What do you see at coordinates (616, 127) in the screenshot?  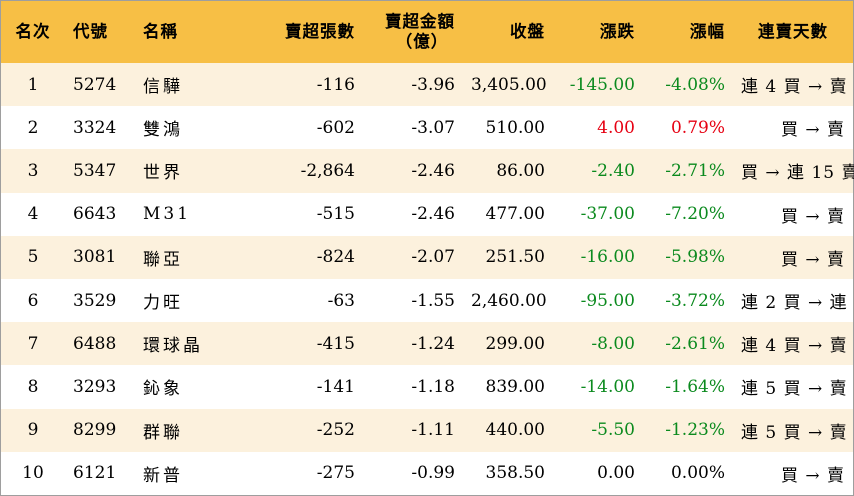 I see `cell-change: 4.00` at bounding box center [616, 127].